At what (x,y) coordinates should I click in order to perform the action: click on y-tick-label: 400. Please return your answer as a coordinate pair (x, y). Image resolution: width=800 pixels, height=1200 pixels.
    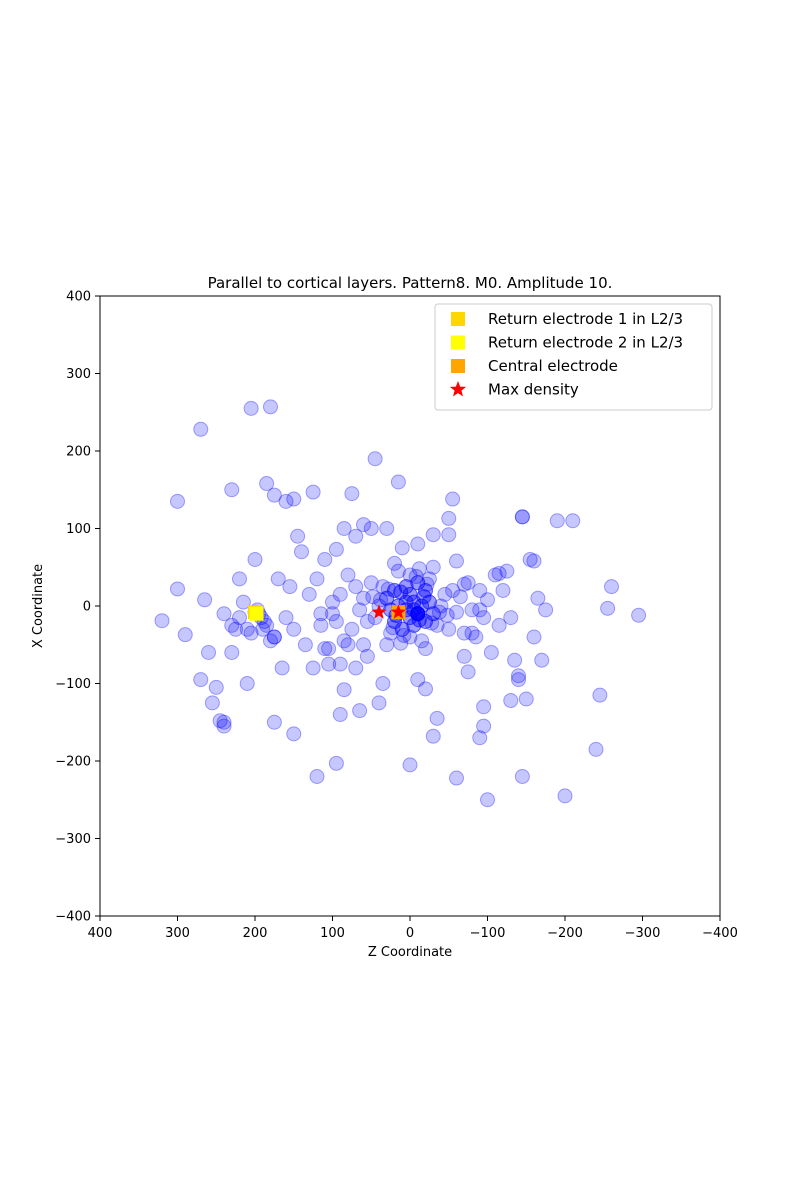
    Looking at the image, I should click on (78, 297).